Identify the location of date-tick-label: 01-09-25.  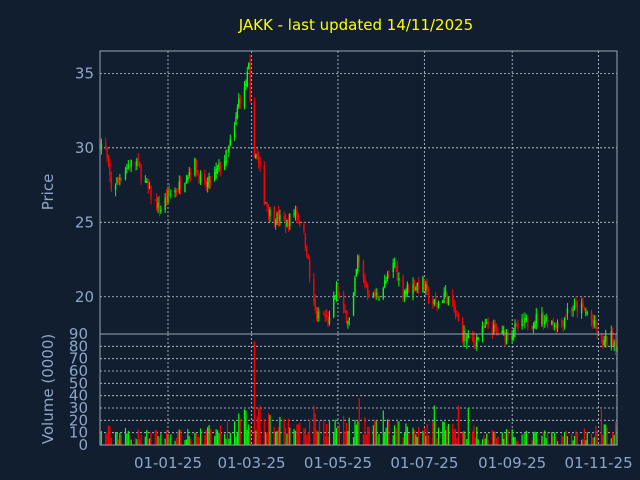
(512, 463).